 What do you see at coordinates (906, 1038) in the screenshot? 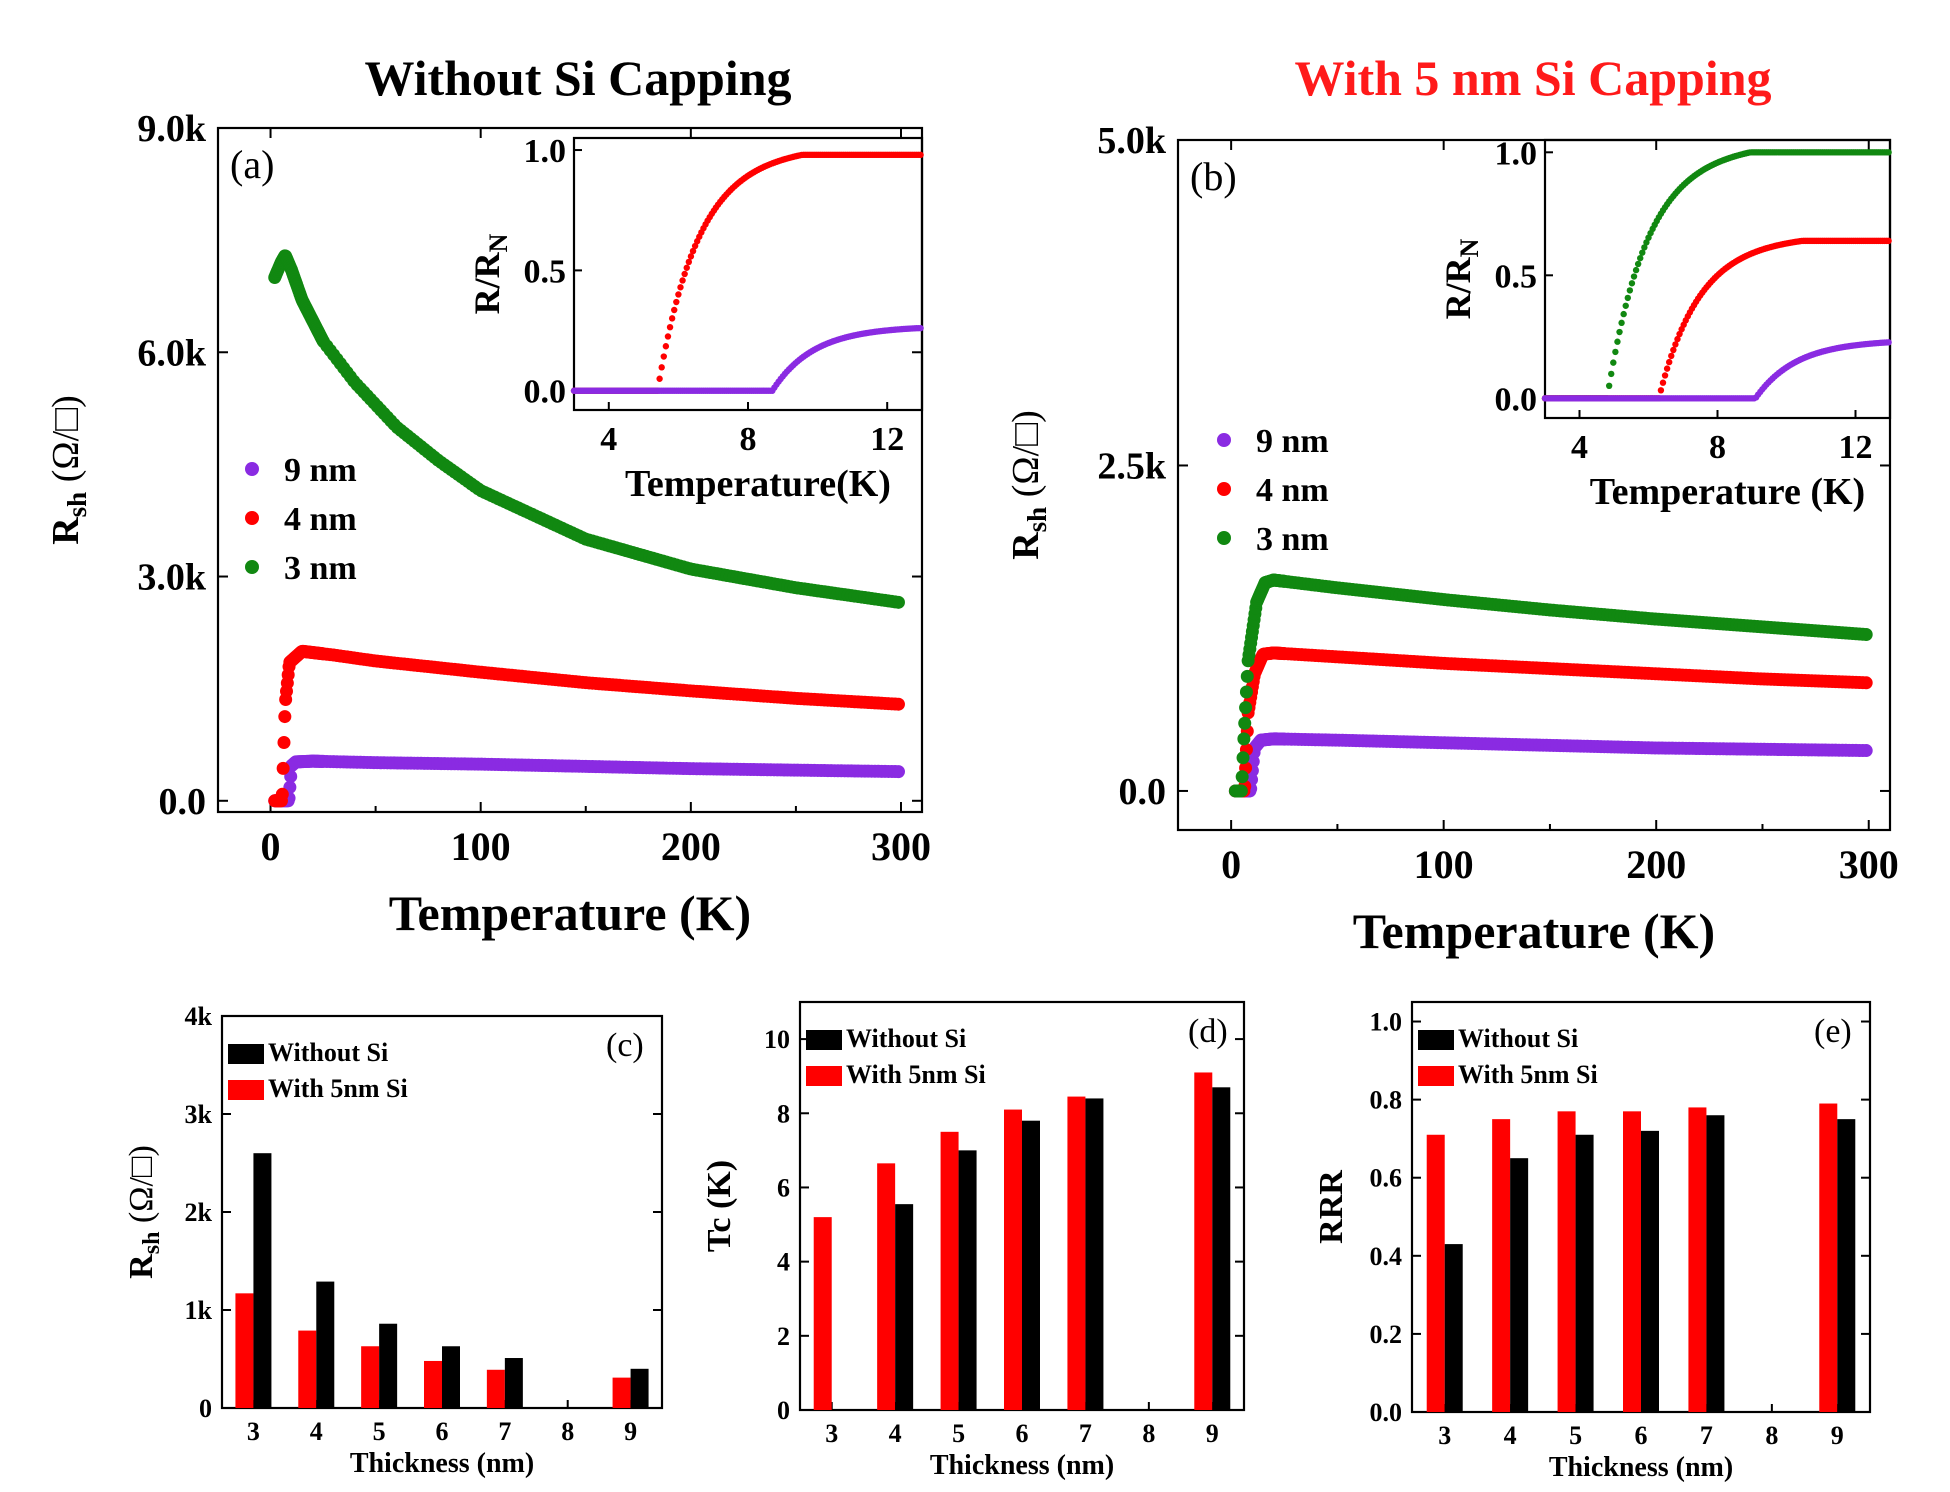
I see `panel-d-legend-label-without: Without Si` at bounding box center [906, 1038].